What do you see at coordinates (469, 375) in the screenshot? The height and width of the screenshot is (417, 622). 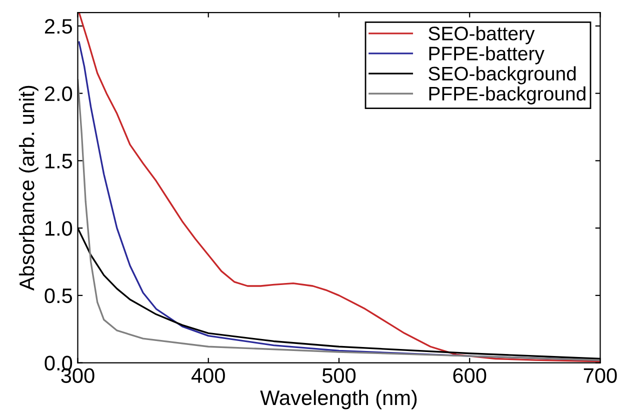 I see `x-tick-label: 600` at bounding box center [469, 375].